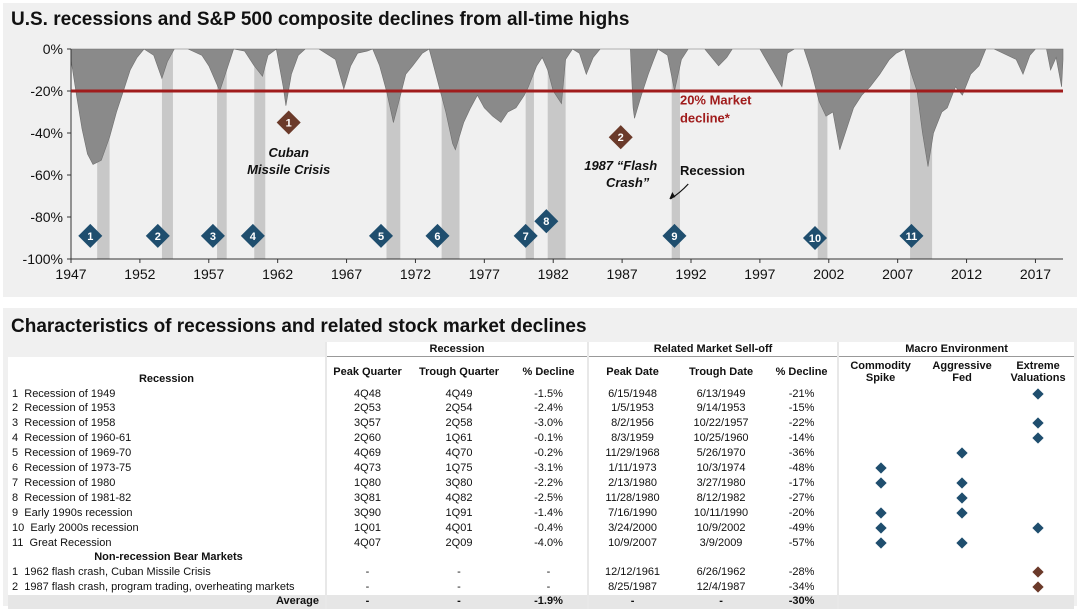  Describe the element at coordinates (621, 138) in the screenshot. I see `bear-marker-label: 2` at that location.